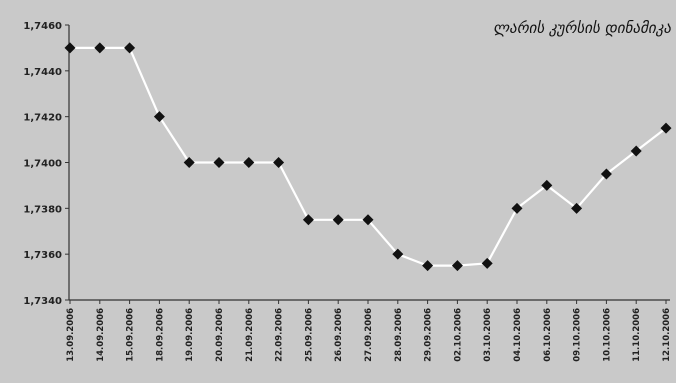 The width and height of the screenshot is (676, 383). What do you see at coordinates (131, 335) in the screenshot?
I see `x-tick-label: 15.09.2006` at bounding box center [131, 335].